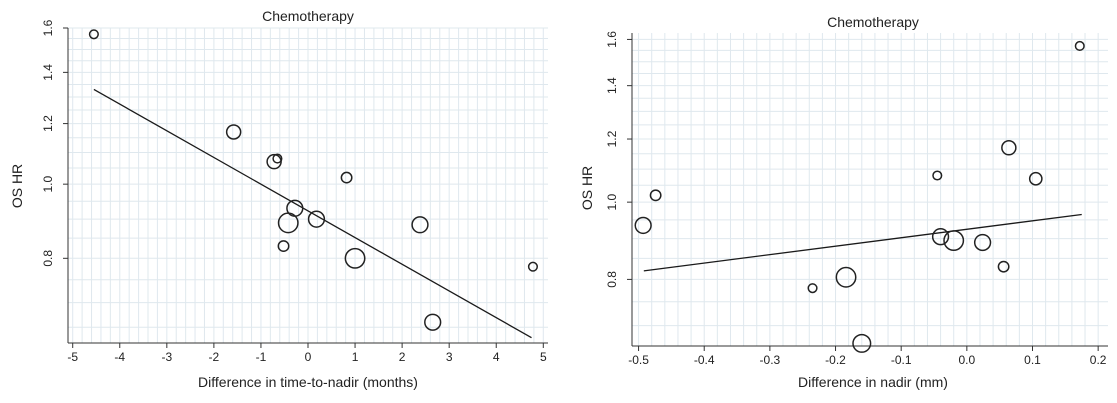 Image resolution: width=1117 pixels, height=403 pixels. What do you see at coordinates (214, 357) in the screenshot?
I see `x-tick-label: -2` at bounding box center [214, 357].